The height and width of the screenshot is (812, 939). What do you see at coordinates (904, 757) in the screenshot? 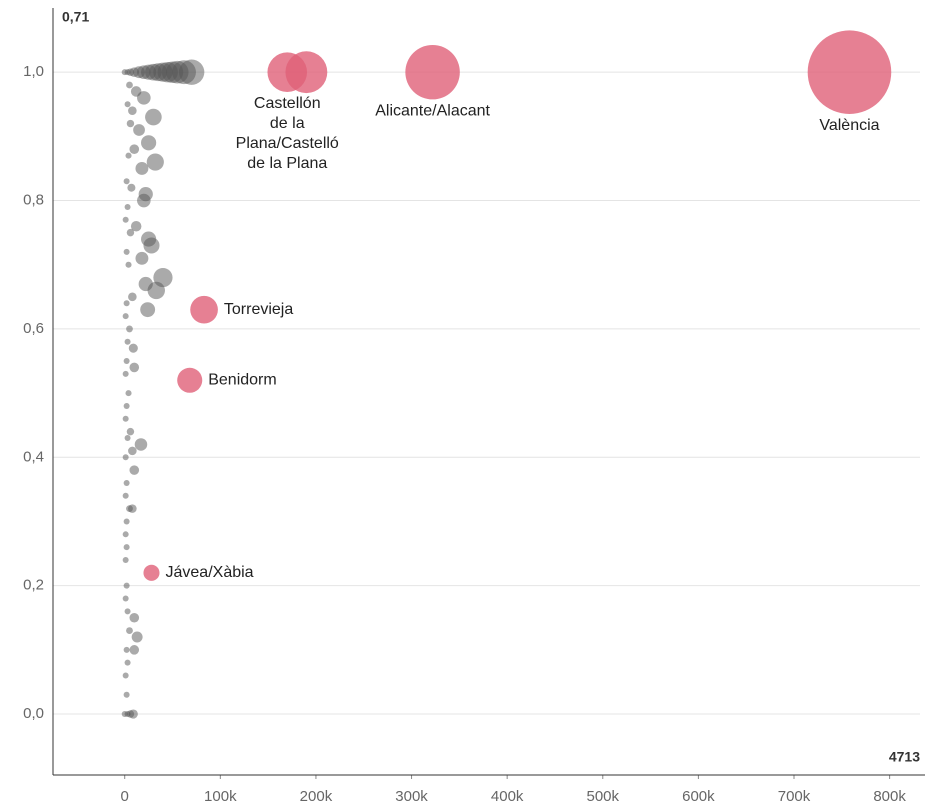
I see `annotation: 4713` at bounding box center [904, 757].